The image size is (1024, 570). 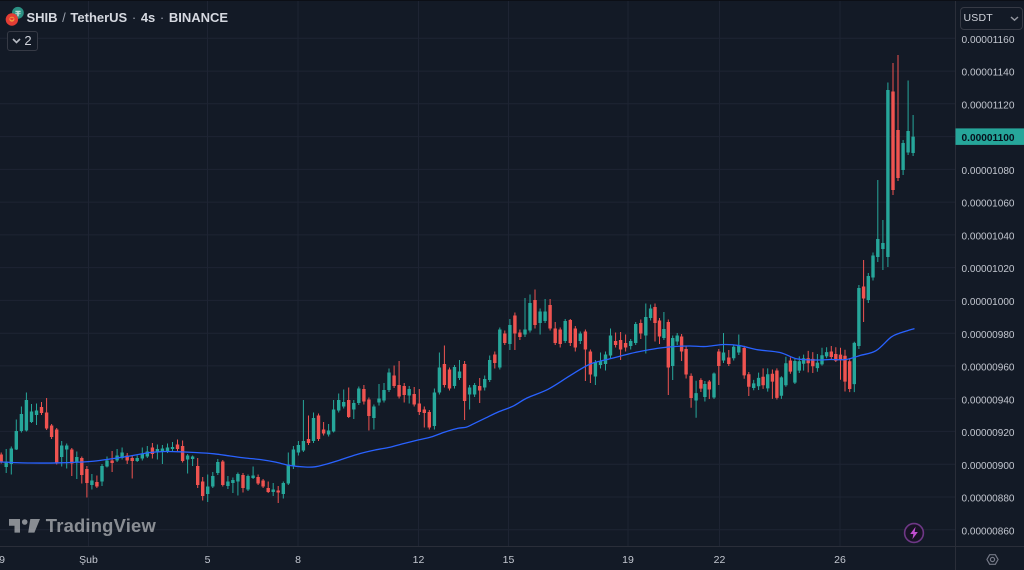 What do you see at coordinates (509, 560) in the screenshot?
I see `svg-text: 15` at bounding box center [509, 560].